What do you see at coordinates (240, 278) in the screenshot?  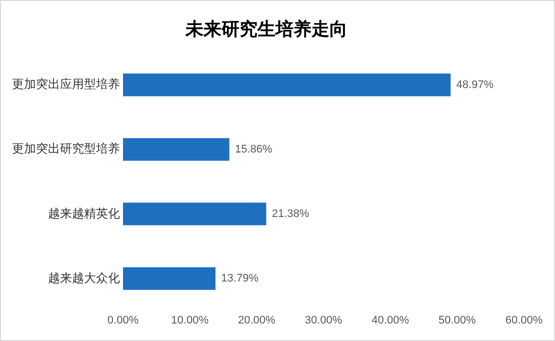 I see `data-label: 13.79%` at bounding box center [240, 278].